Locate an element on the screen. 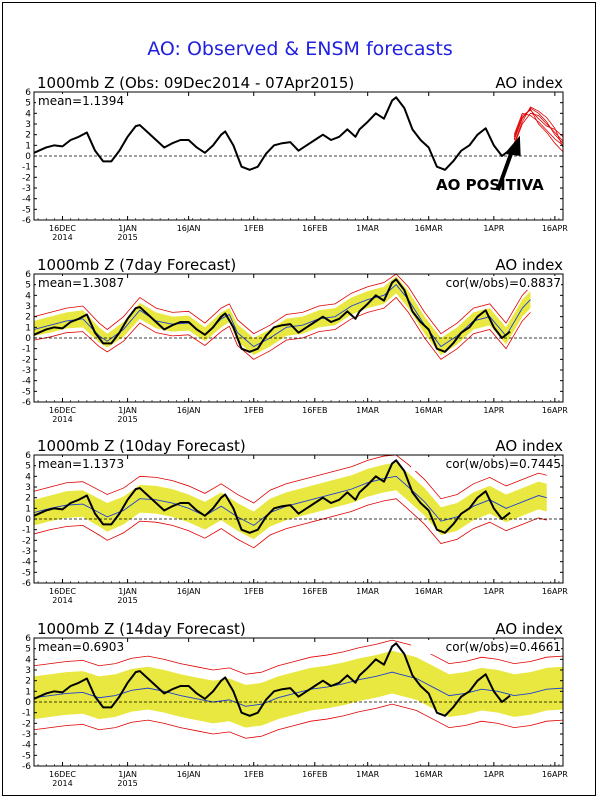  y-tick-label: 3 is located at coordinates (28, 671).